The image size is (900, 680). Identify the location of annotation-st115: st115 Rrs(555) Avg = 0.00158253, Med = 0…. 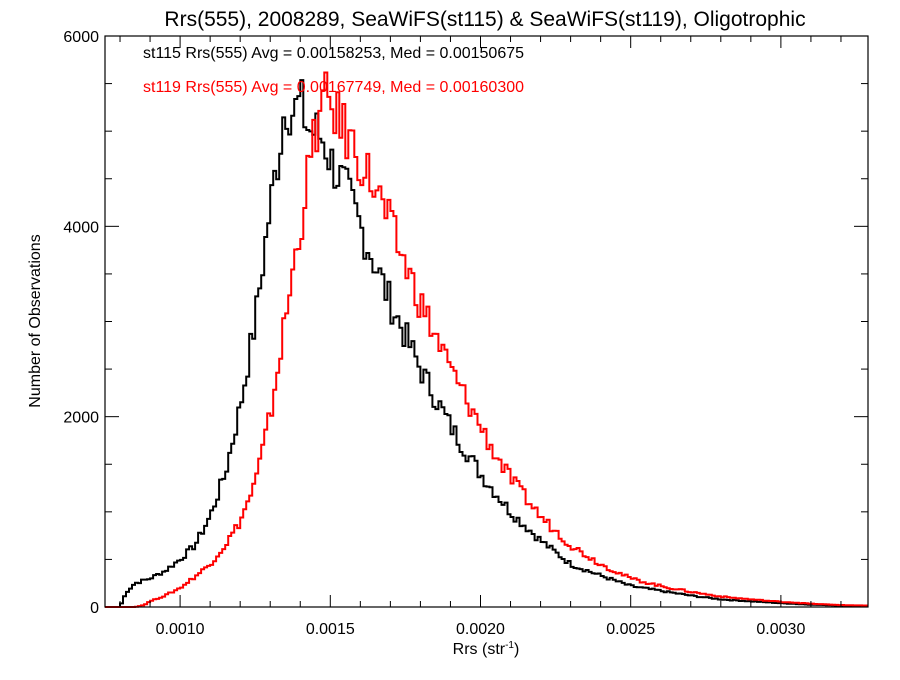
(333, 53).